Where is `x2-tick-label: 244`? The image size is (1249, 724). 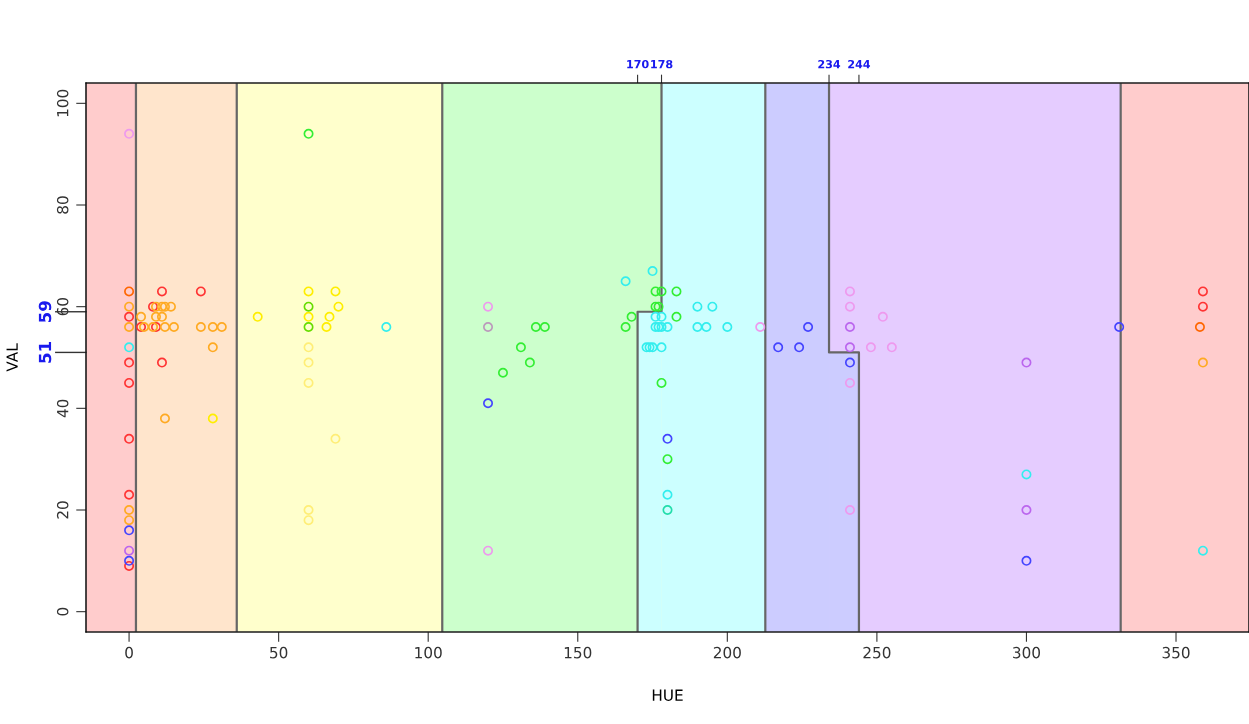
x2-tick-label: 244 is located at coordinates (859, 64).